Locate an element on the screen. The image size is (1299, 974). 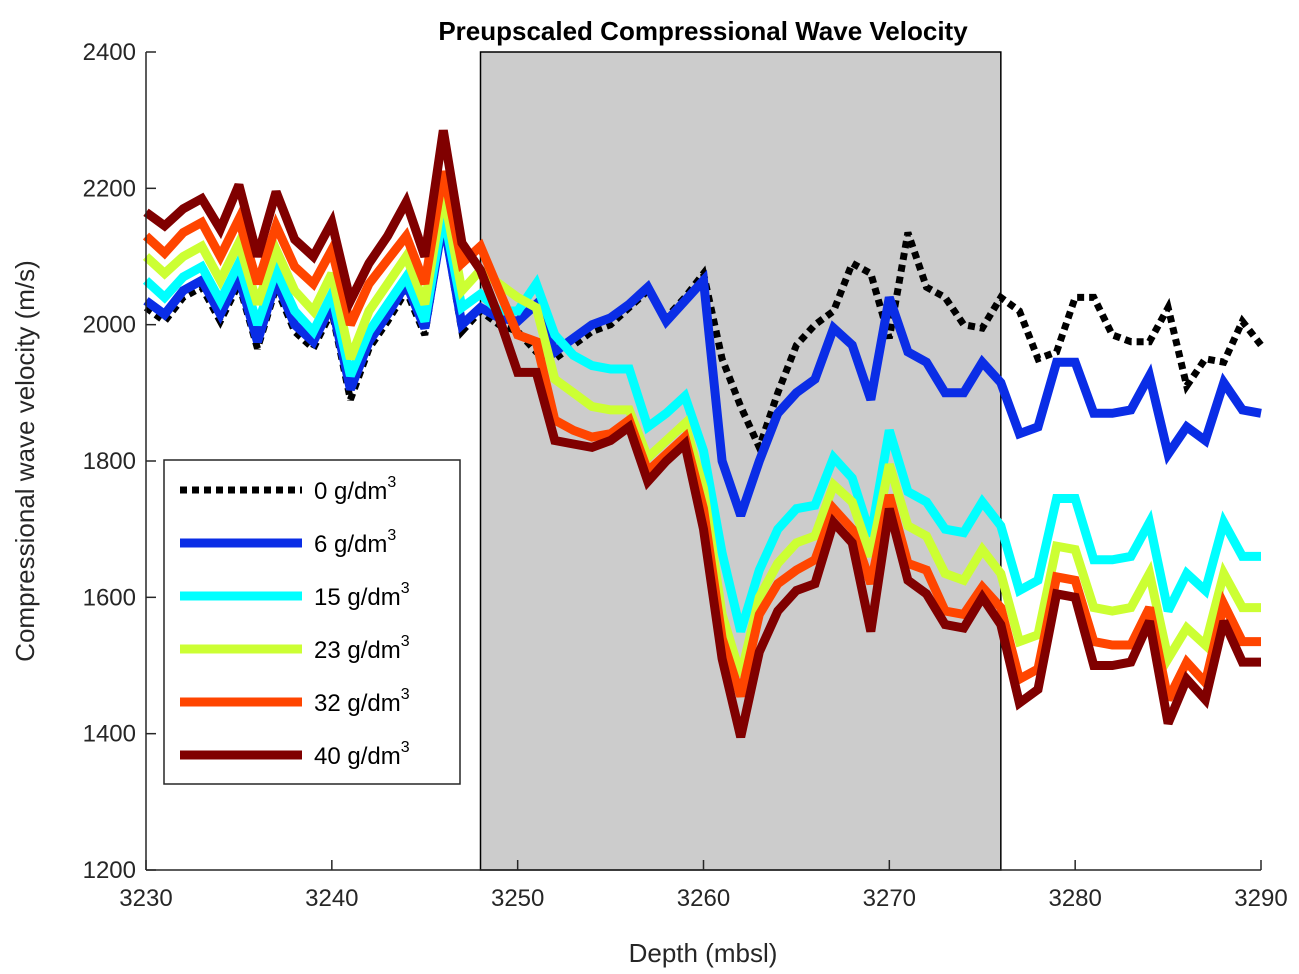
y-tick-label: 1400 is located at coordinates (109, 734).